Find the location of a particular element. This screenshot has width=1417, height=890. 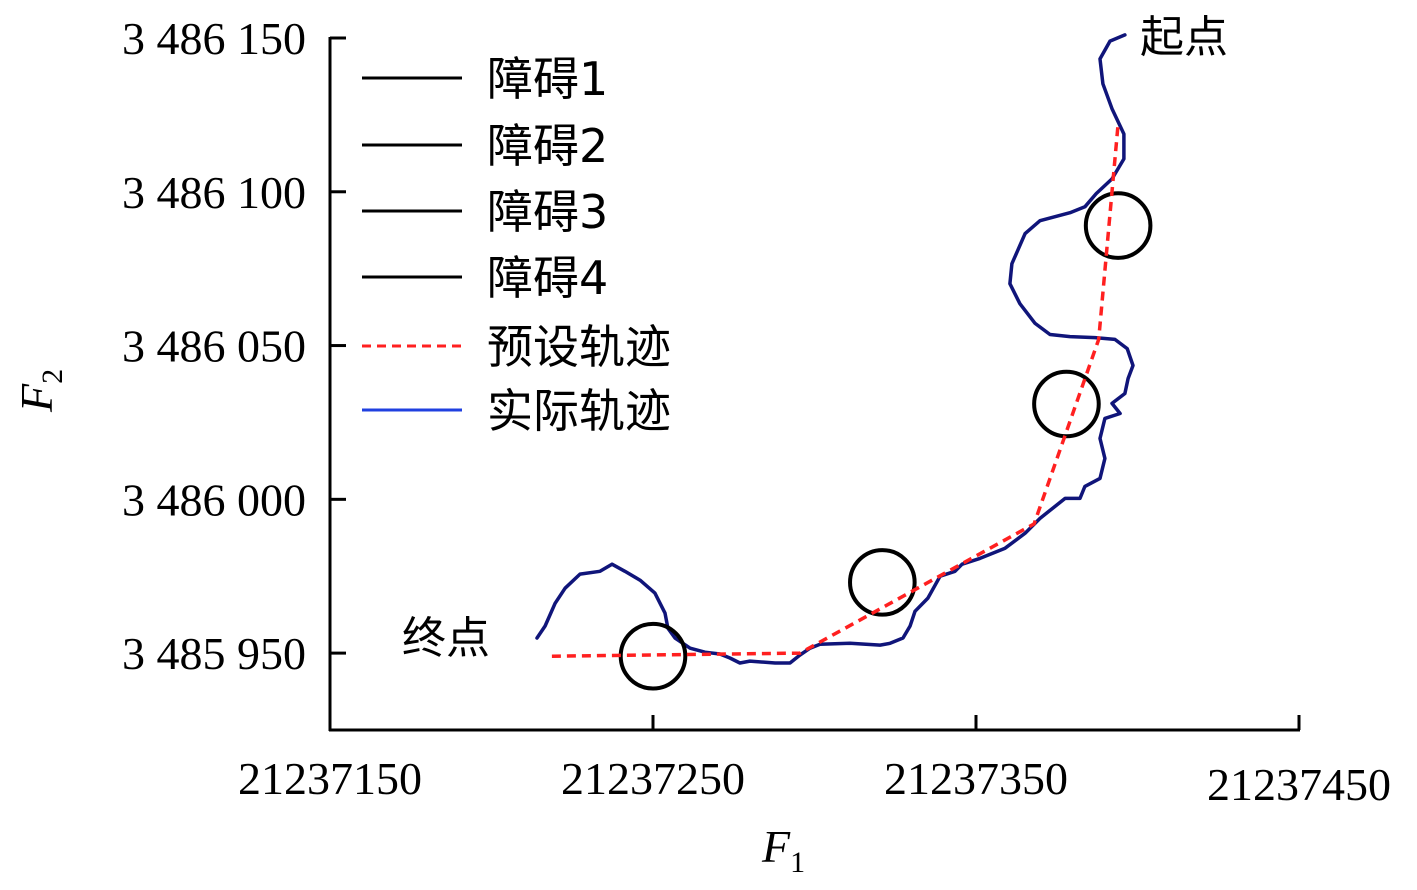

legend-label-2: 障碍2 is located at coordinates (547, 146).